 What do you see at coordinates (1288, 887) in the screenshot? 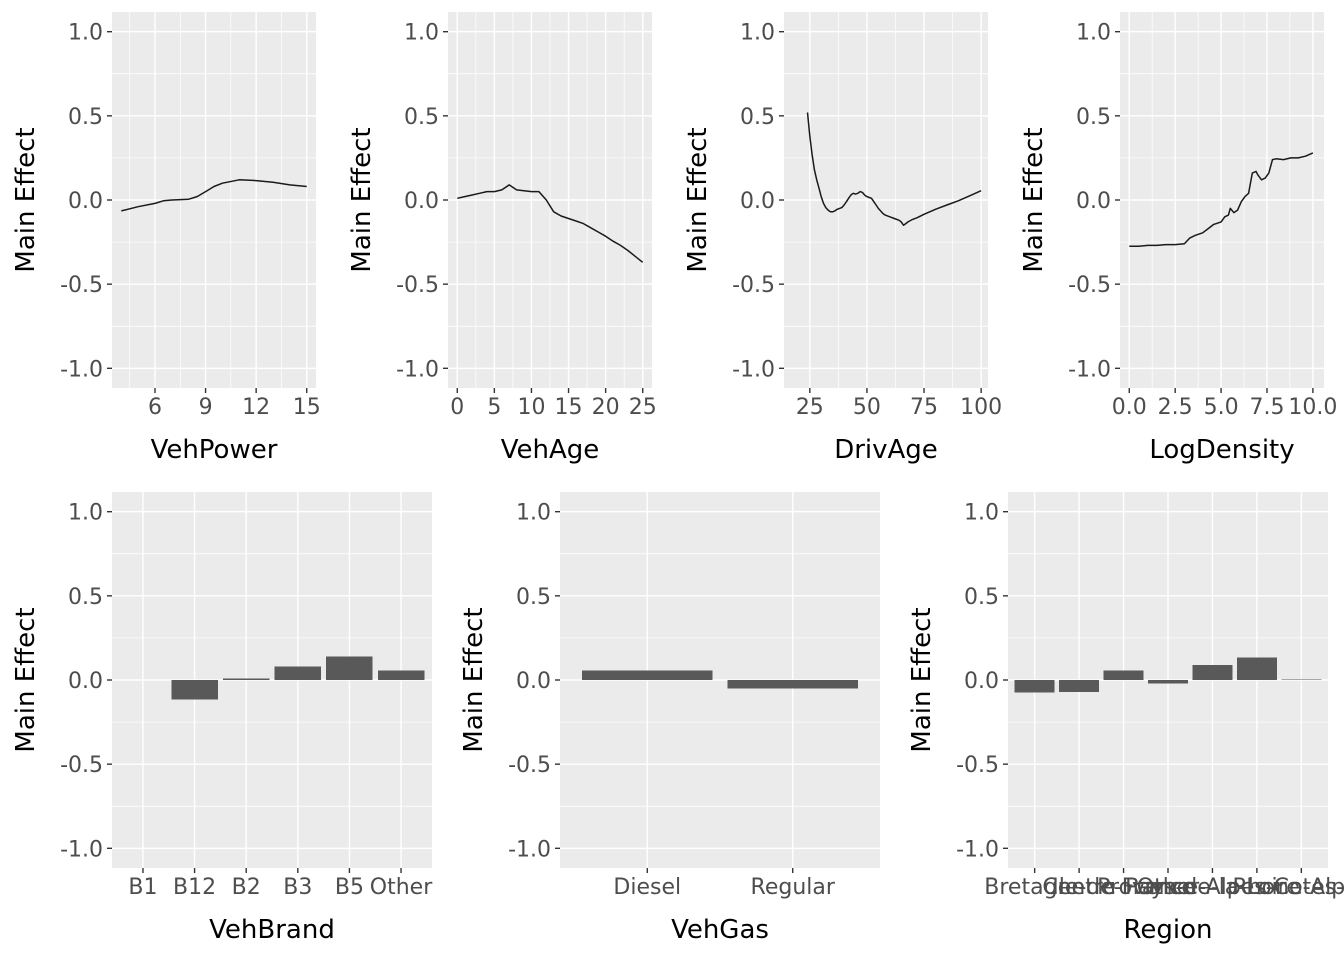
I see `x-tick-label: Rhone-Alpes` at bounding box center [1288, 887].